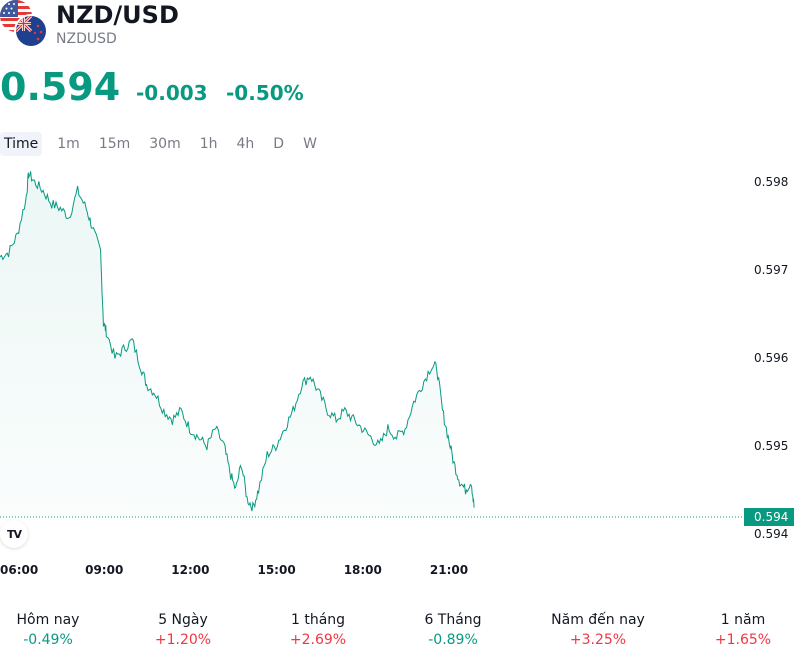 The image size is (800, 658). I want to click on performance-item: Năm đến nay +3.25%, so click(598, 630).